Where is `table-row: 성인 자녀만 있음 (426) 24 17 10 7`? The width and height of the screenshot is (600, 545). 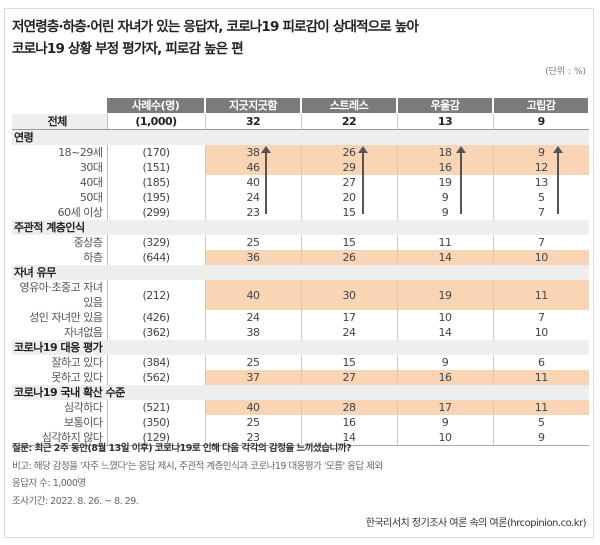
table-row: 성인 자녀만 있음 (426) 24 17 10 7 is located at coordinates (300, 317).